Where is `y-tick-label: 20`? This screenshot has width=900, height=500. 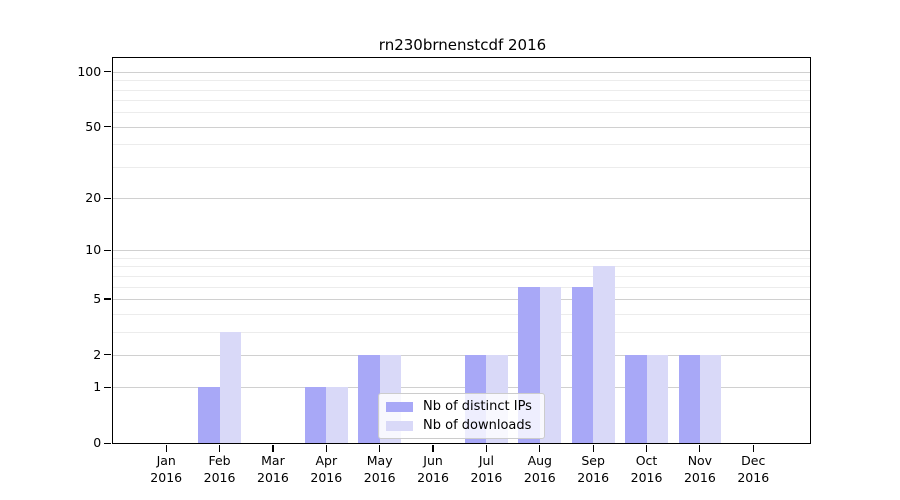
y-tick-label: 20 is located at coordinates (93, 198).